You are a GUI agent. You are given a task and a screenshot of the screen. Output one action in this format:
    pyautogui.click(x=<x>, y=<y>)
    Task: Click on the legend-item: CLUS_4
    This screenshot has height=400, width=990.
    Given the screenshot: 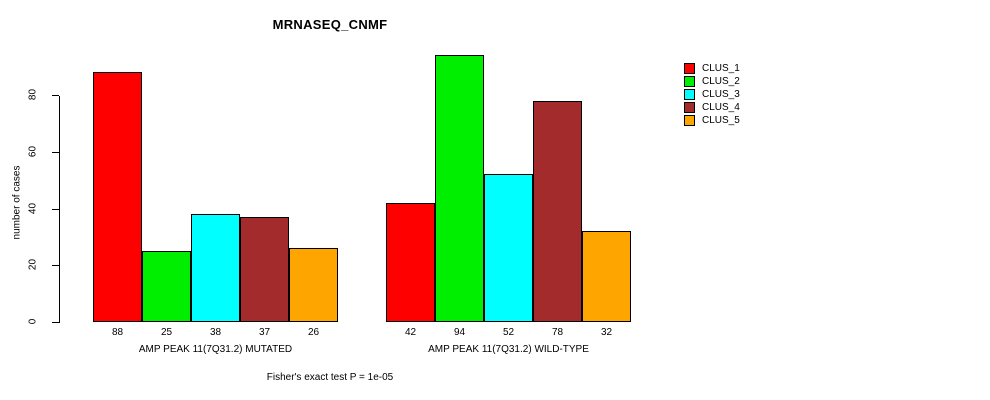 What is the action you would take?
    pyautogui.click(x=712, y=107)
    